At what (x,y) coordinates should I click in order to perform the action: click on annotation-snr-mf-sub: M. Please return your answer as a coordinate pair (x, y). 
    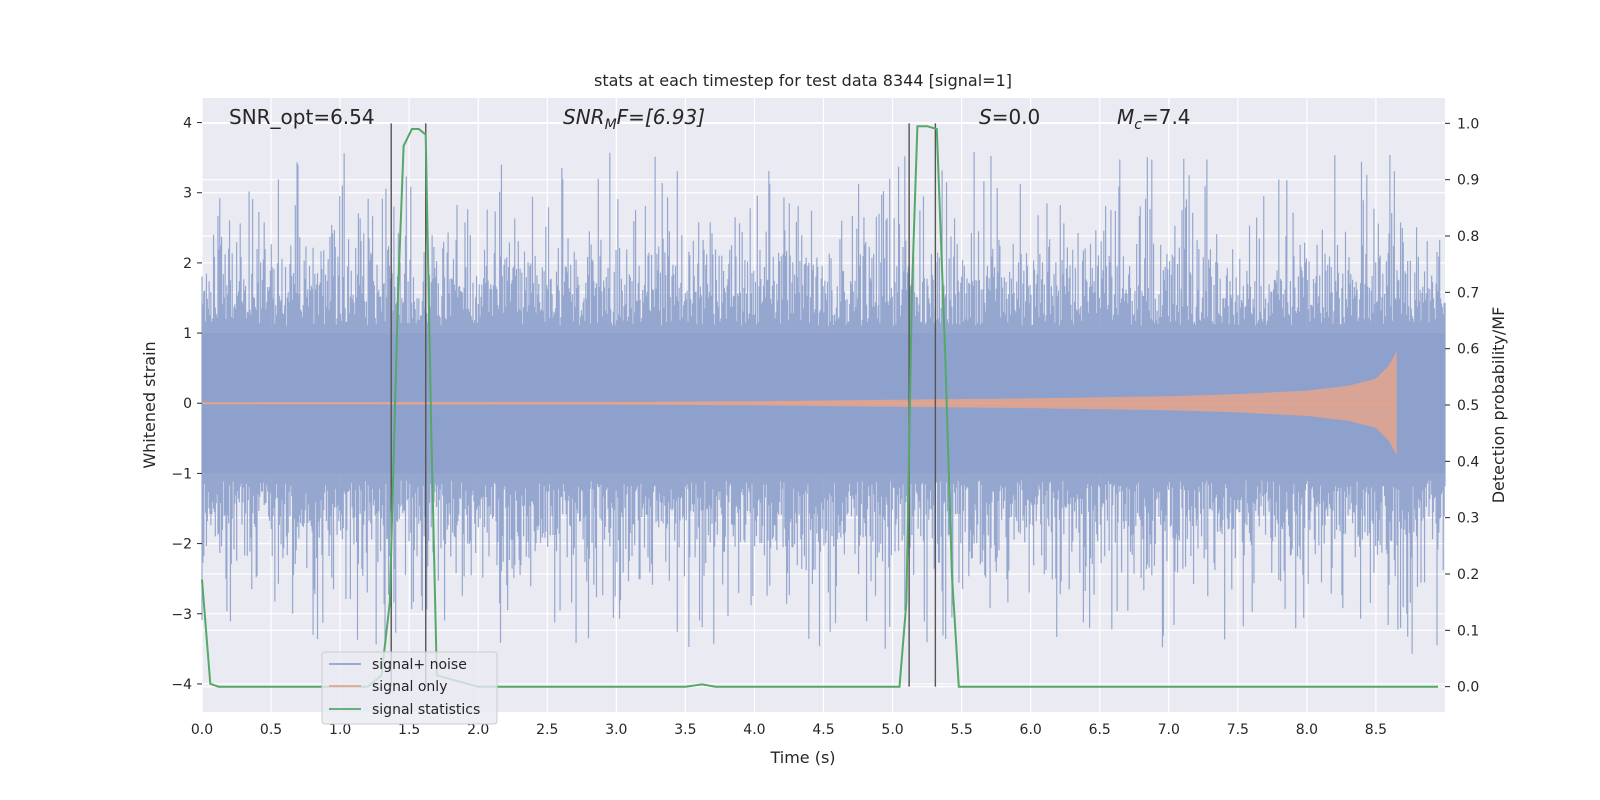
    Looking at the image, I should click on (611, 125).